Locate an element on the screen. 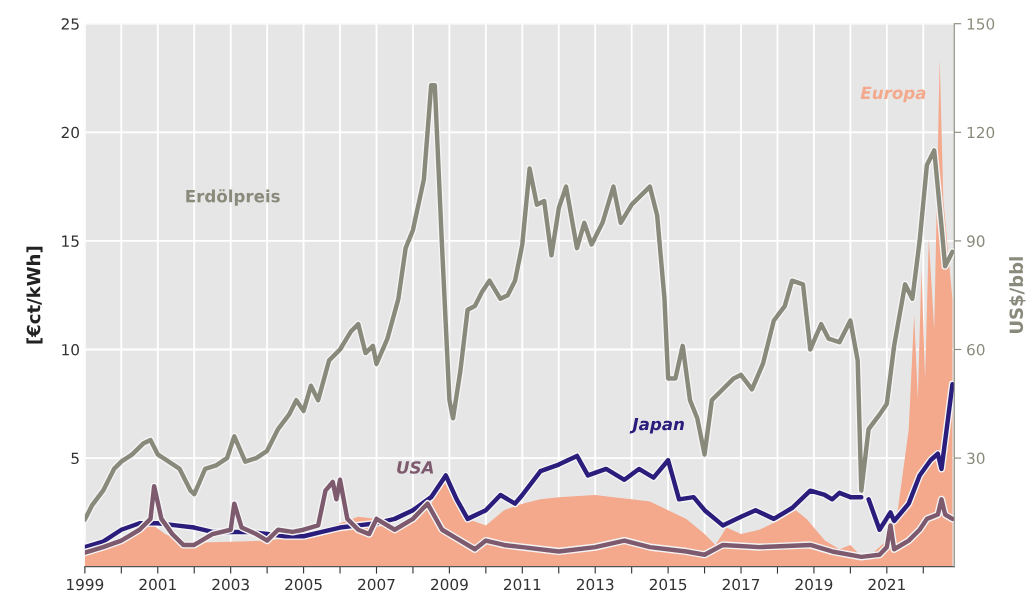 This screenshot has width=1035, height=608. x-tick-label: 2009 is located at coordinates (449, 584).